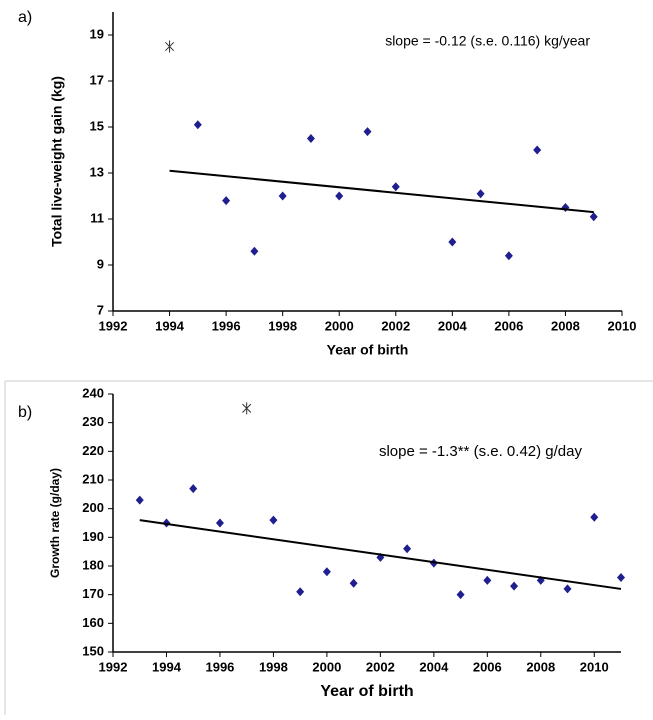 This screenshot has width=653, height=720. What do you see at coordinates (93, 593) in the screenshot?
I see `y-tick-label: 170` at bounding box center [93, 593].